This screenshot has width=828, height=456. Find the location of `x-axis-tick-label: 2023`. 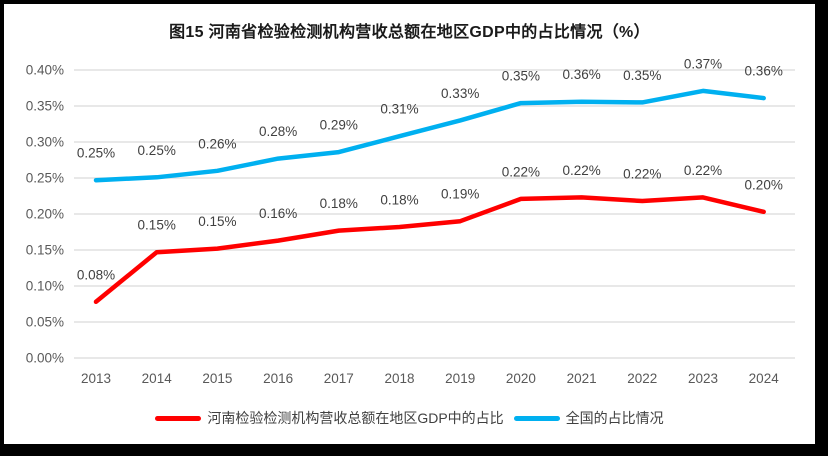

x-axis-tick-label: 2023 is located at coordinates (703, 378).